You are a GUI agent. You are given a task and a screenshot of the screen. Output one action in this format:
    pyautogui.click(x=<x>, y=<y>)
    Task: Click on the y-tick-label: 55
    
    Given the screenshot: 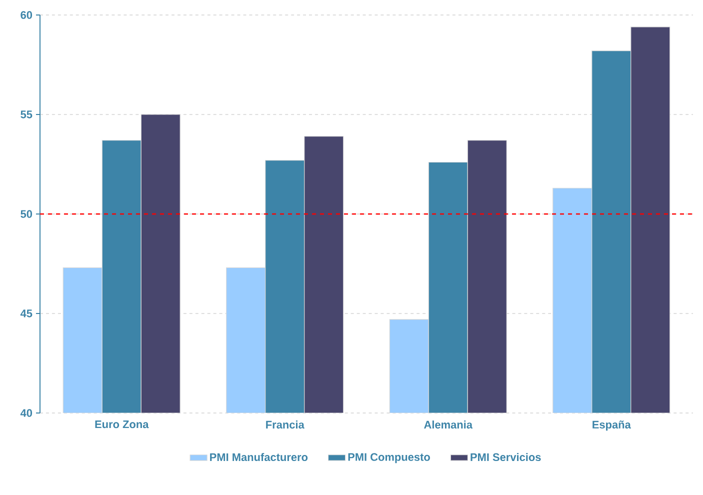 What is the action you would take?
    pyautogui.click(x=26, y=114)
    